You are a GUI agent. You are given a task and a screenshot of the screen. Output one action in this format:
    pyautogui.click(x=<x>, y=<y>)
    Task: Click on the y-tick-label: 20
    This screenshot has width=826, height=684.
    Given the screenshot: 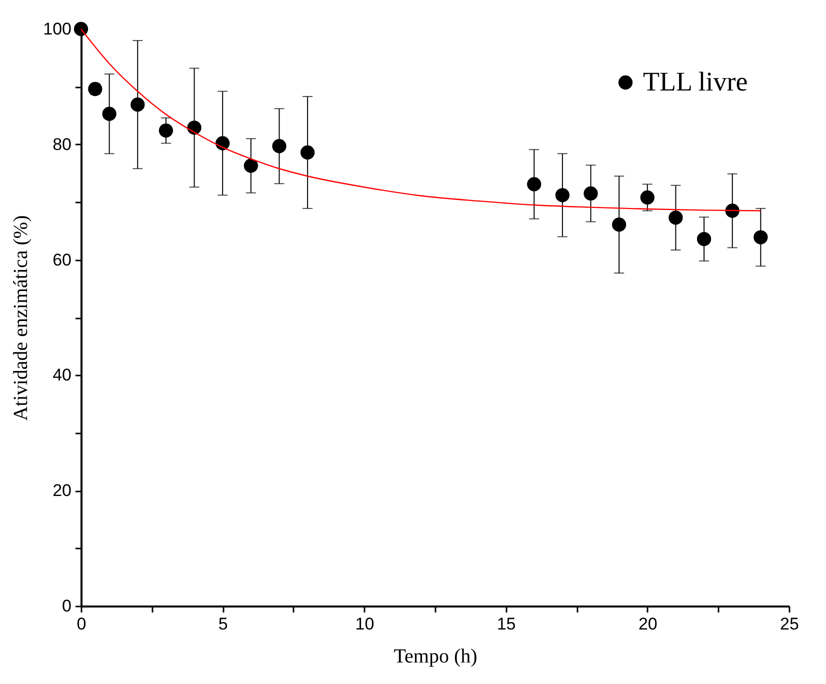 What is the action you would take?
    pyautogui.click(x=62, y=490)
    